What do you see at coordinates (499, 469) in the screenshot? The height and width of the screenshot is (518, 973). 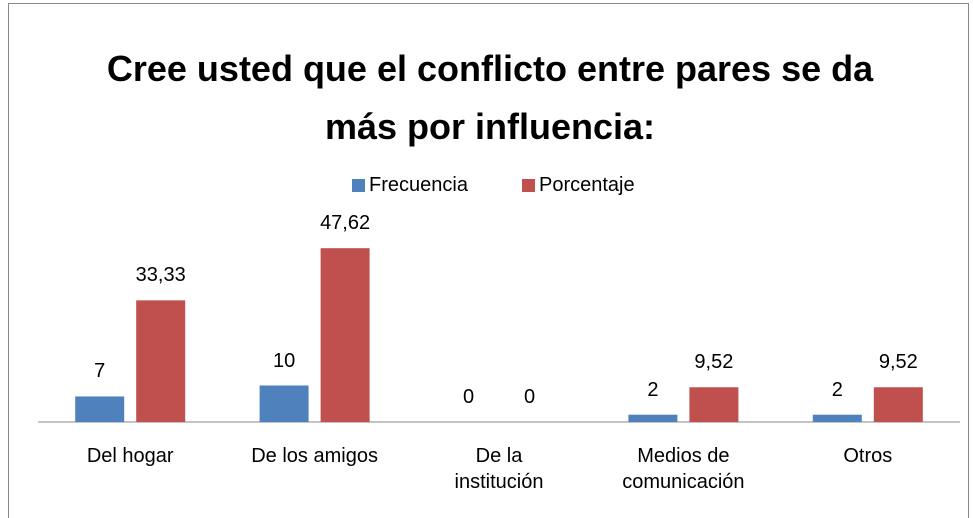 I see `x-tick-label: De la institución` at bounding box center [499, 469].